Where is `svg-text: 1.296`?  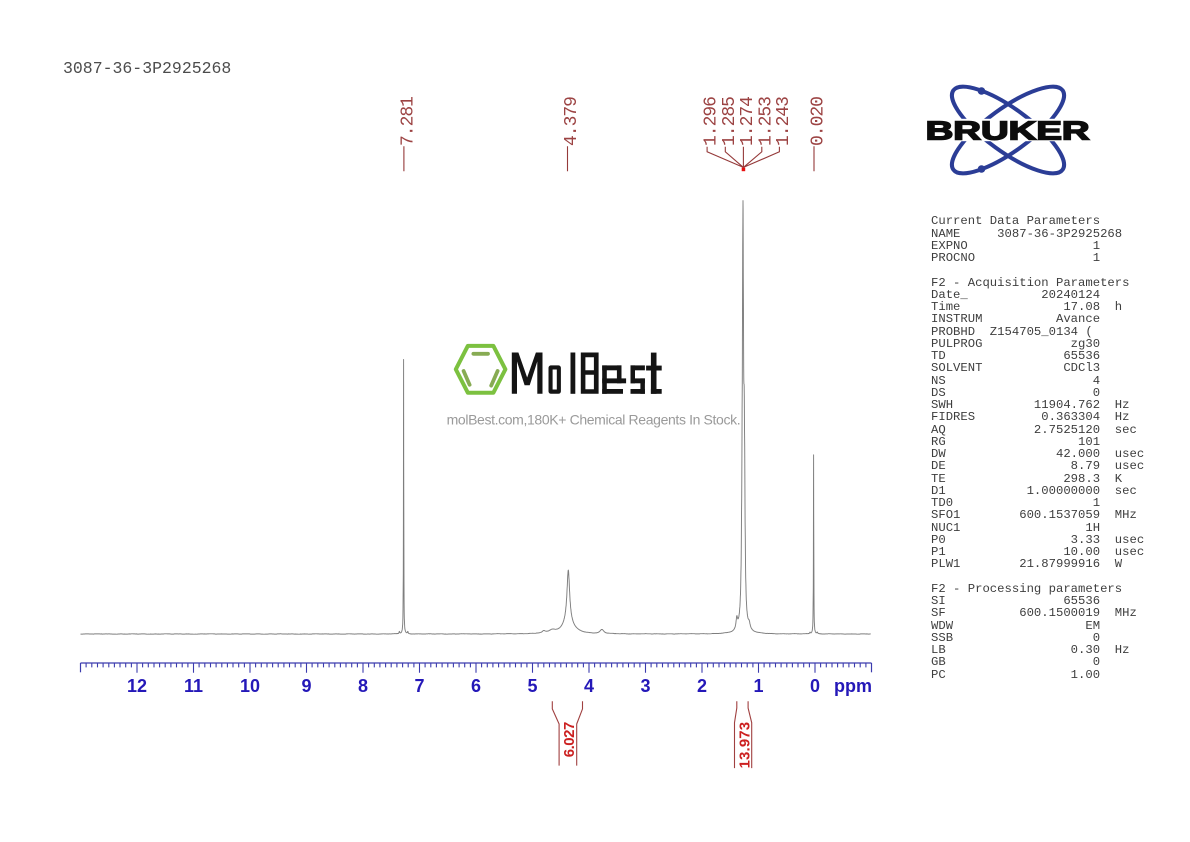 svg-text: 1.296 is located at coordinates (712, 121).